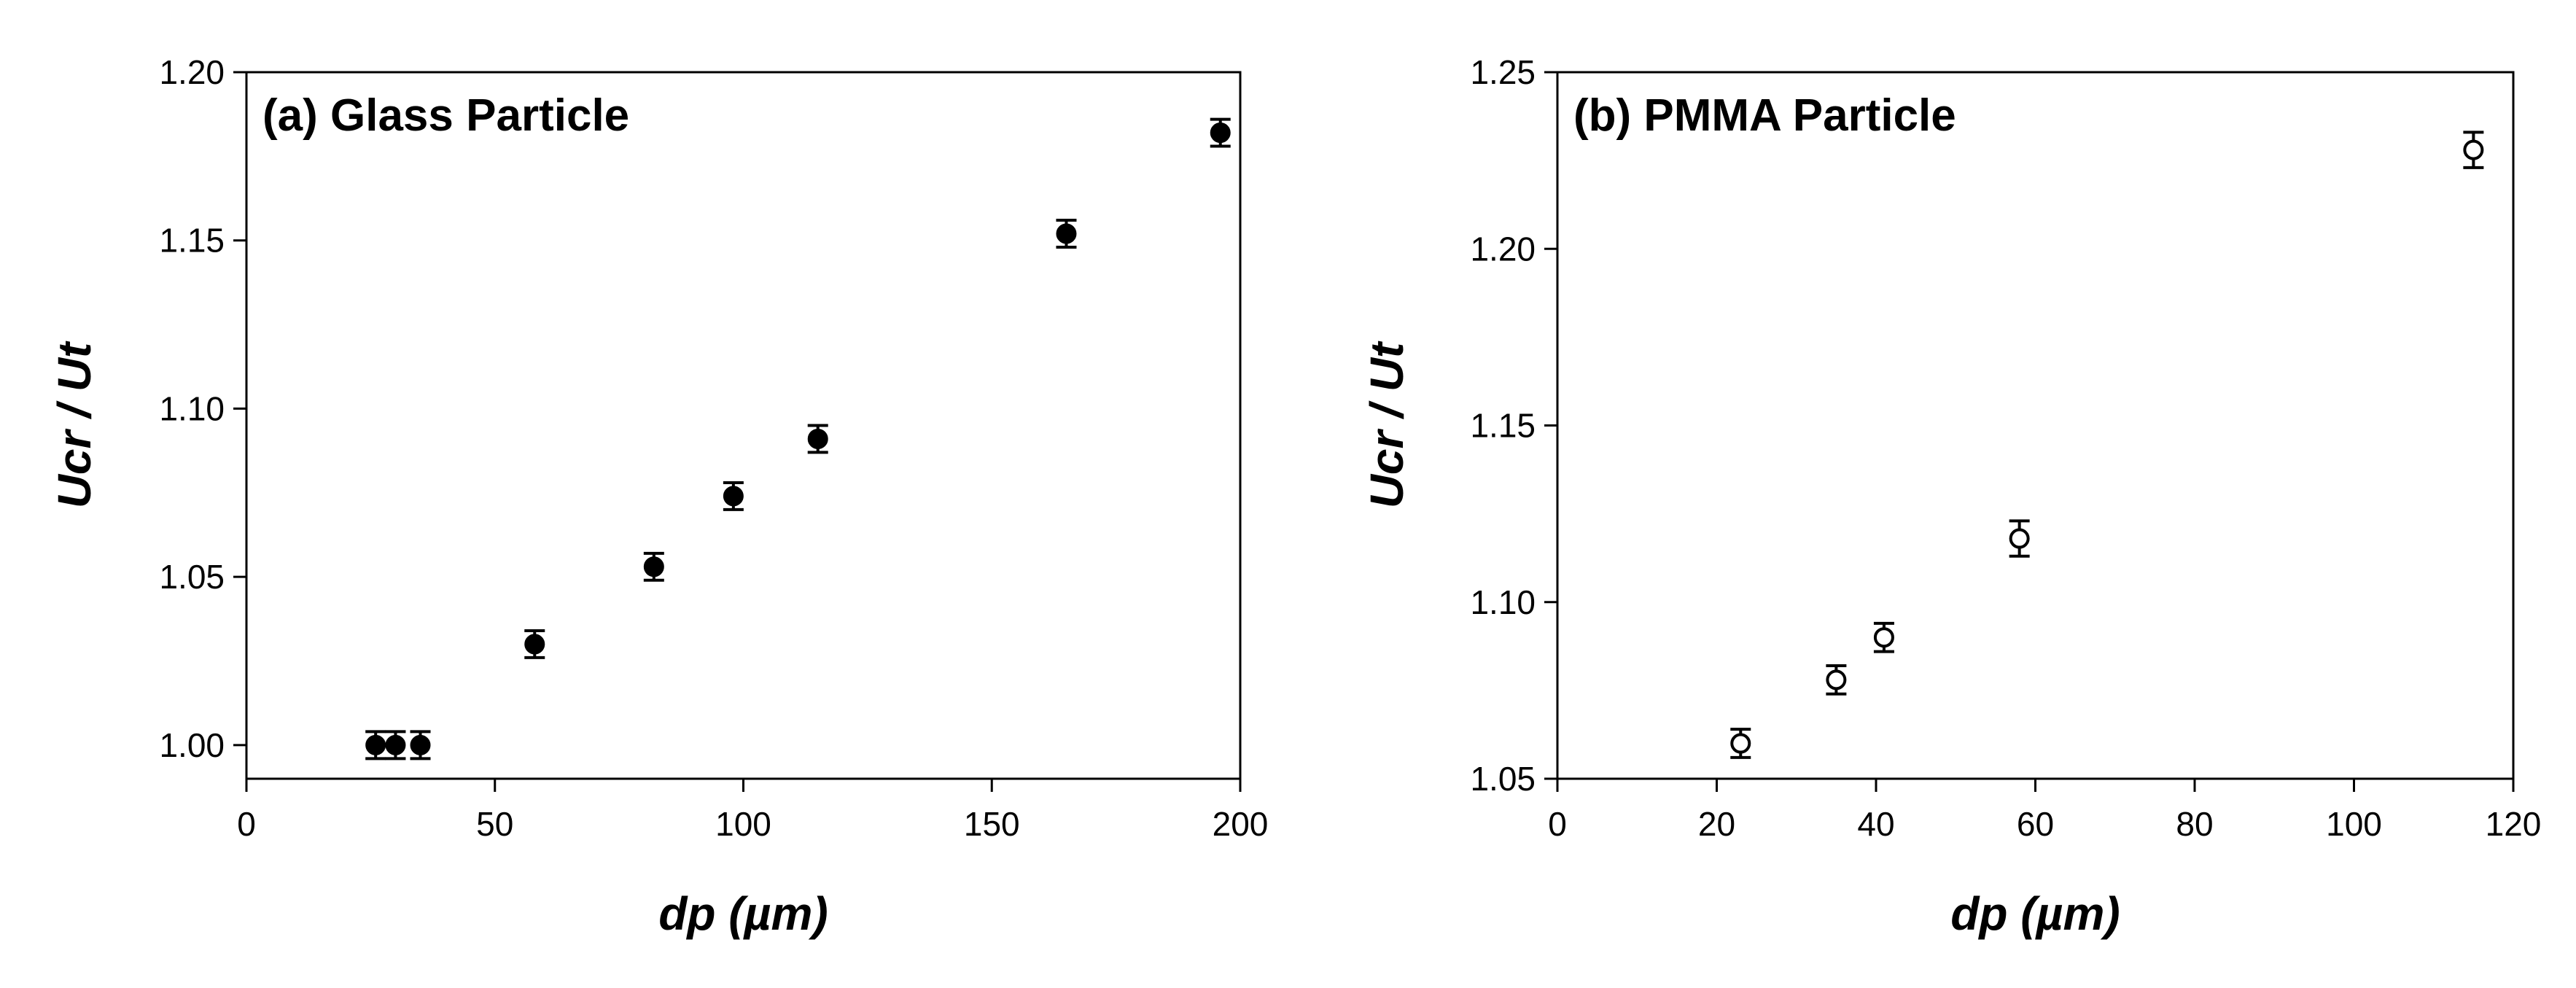 The height and width of the screenshot is (988, 2576). Describe the element at coordinates (992, 824) in the screenshot. I see `x-tick-label: 150` at that location.